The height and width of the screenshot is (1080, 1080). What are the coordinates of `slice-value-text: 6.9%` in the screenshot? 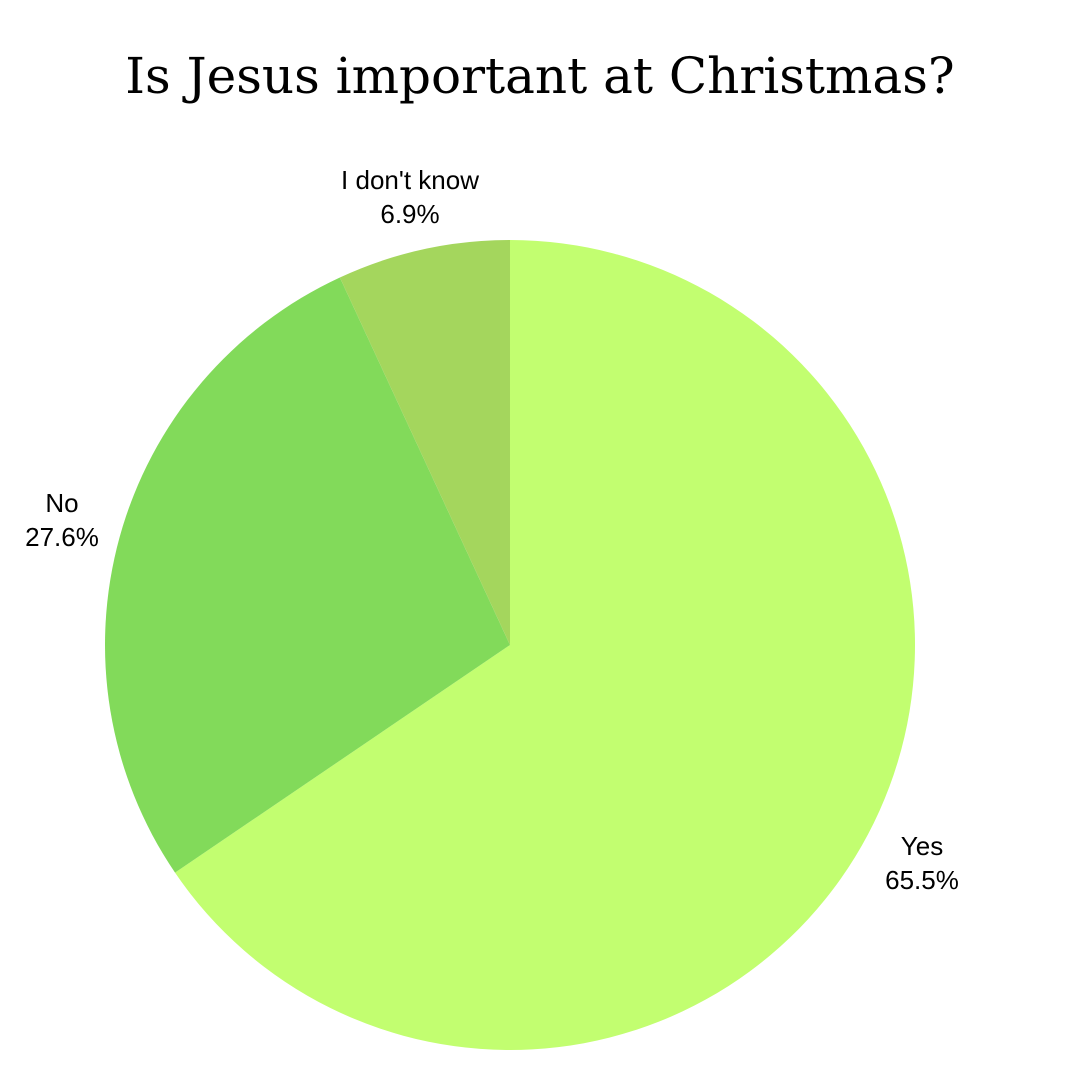 It's located at (409, 214).